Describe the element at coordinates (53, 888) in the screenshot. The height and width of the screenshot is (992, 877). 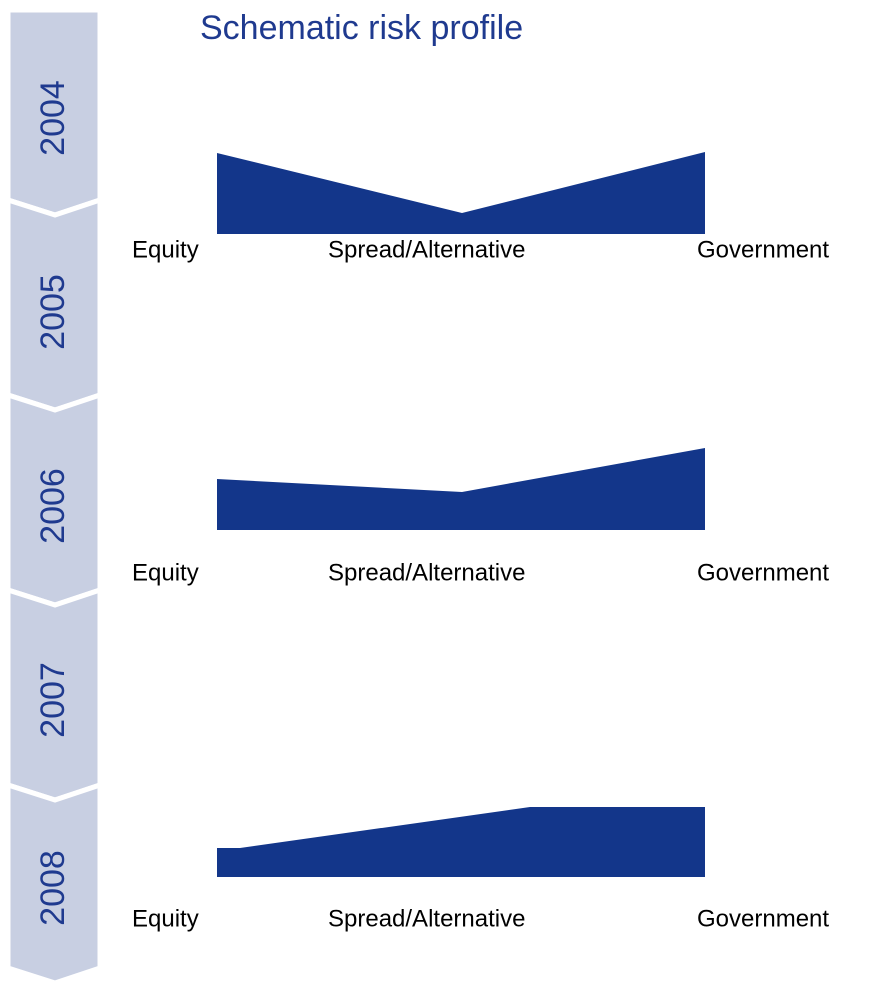
I see `year-label: 2008` at that location.